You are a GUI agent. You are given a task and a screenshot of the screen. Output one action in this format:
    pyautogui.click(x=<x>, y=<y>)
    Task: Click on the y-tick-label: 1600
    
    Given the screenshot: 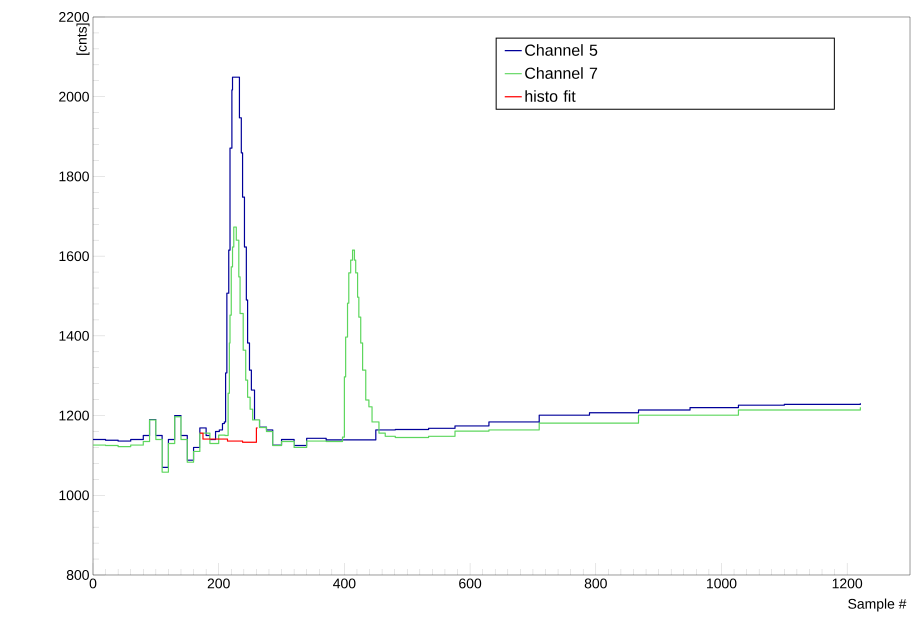 What is the action you would take?
    pyautogui.click(x=74, y=256)
    